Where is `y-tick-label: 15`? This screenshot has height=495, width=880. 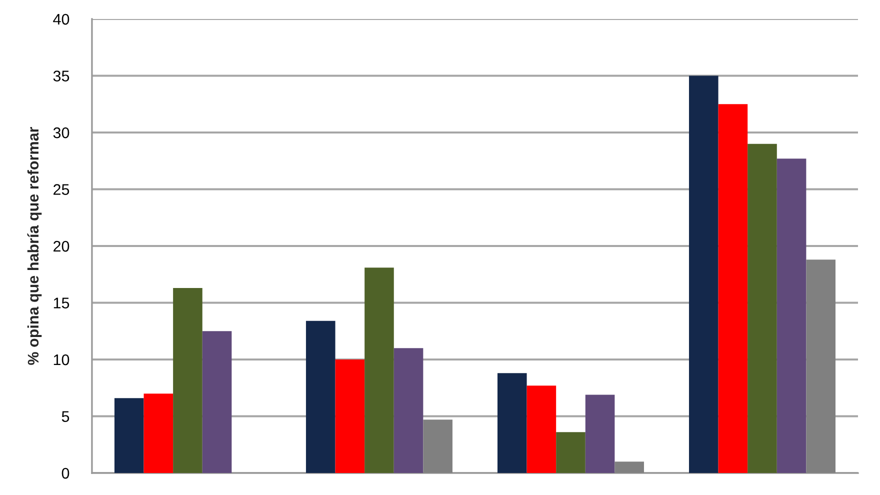 y-tick-label: 15 is located at coordinates (62, 303).